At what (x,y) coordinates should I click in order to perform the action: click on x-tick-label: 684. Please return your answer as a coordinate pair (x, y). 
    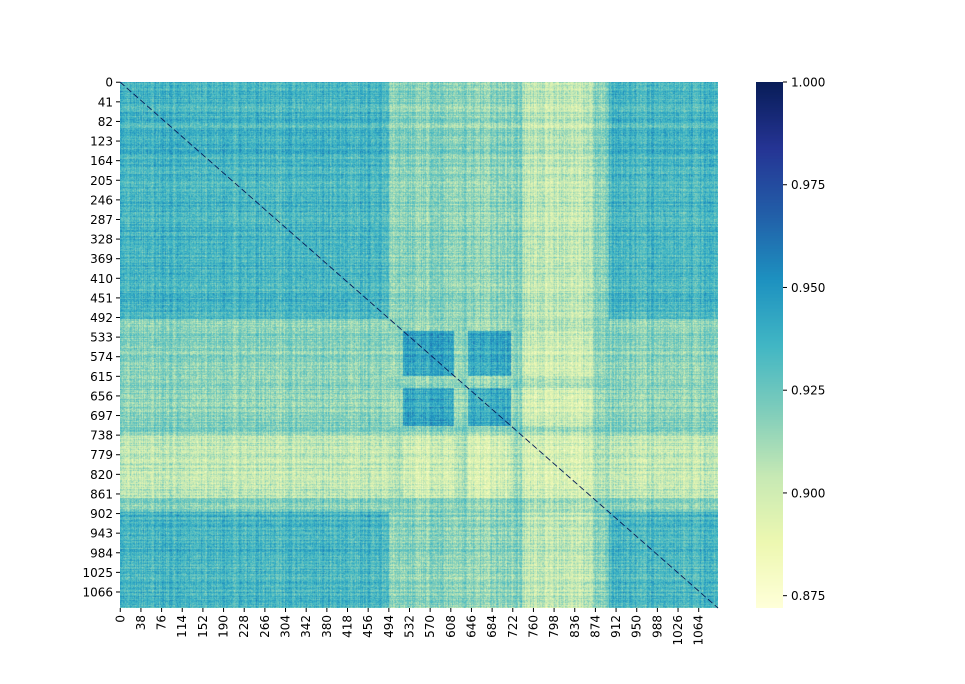
    Looking at the image, I should click on (492, 626).